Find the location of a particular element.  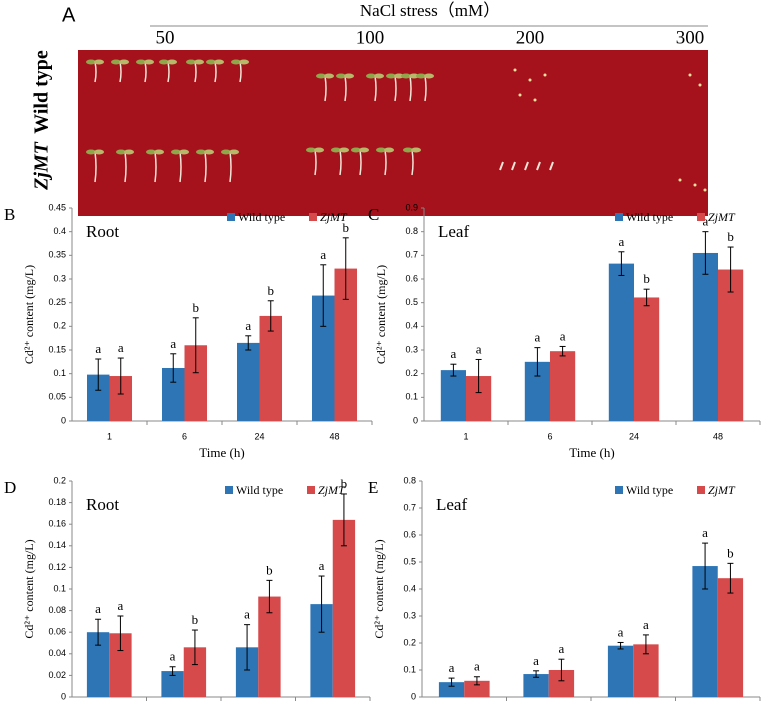

panel-title: Root is located at coordinates (102, 231).